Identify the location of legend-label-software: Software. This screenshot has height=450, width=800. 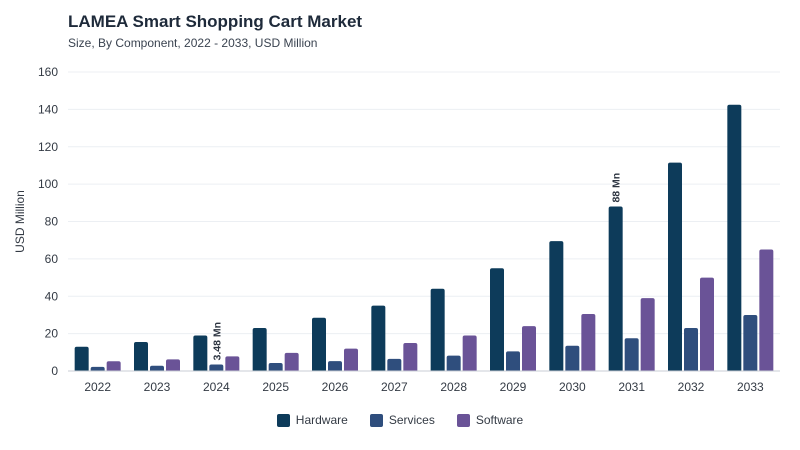
(499, 420).